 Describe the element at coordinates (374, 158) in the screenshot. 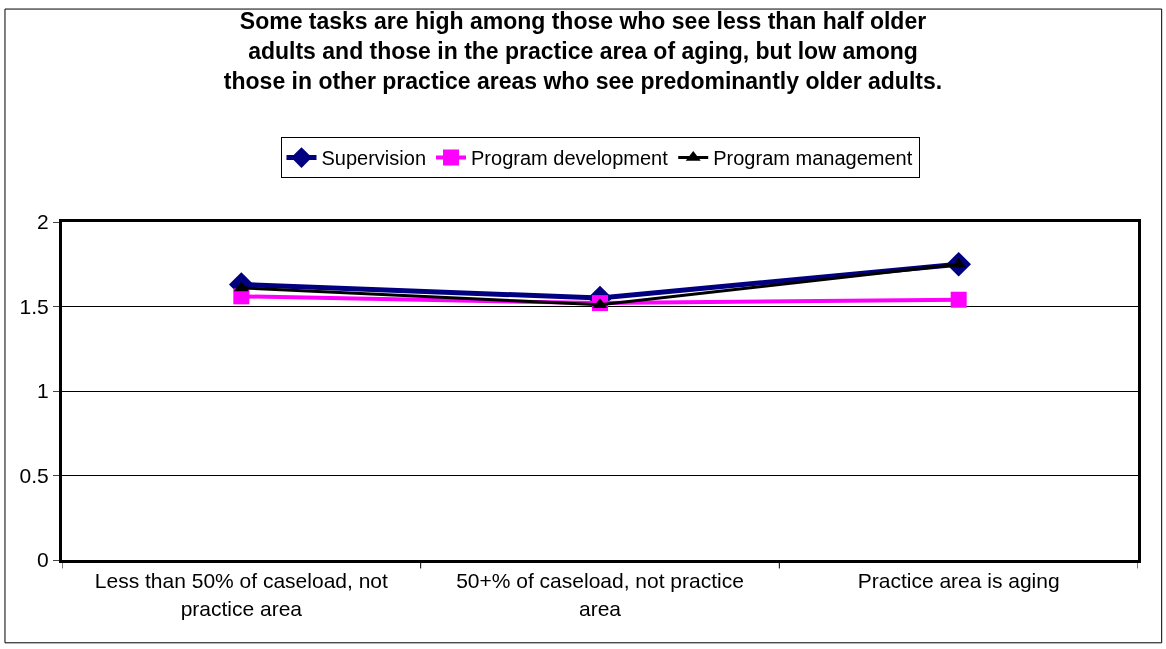

I see `legend-label: Supervision` at that location.